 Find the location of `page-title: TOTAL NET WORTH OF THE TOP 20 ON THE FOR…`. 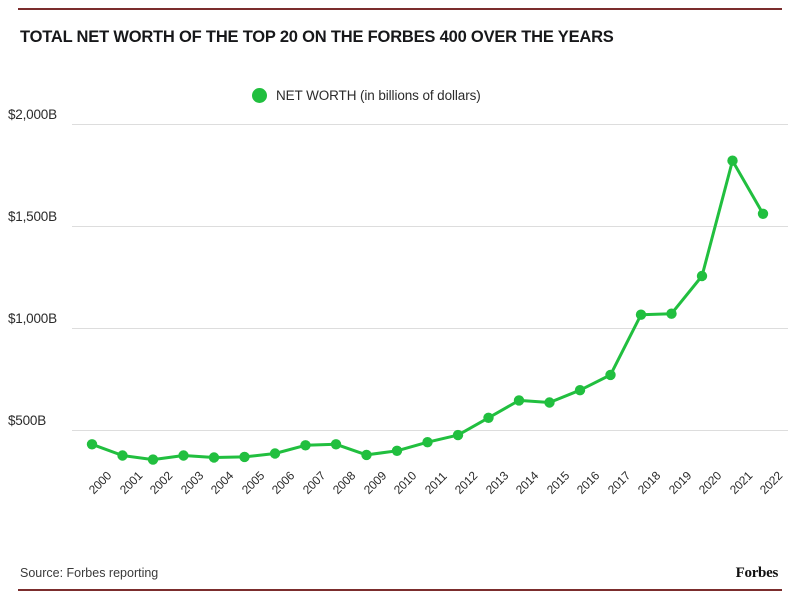

page-title: TOTAL NET WORTH OF THE TOP 20 ON THE FOR… is located at coordinates (317, 37).